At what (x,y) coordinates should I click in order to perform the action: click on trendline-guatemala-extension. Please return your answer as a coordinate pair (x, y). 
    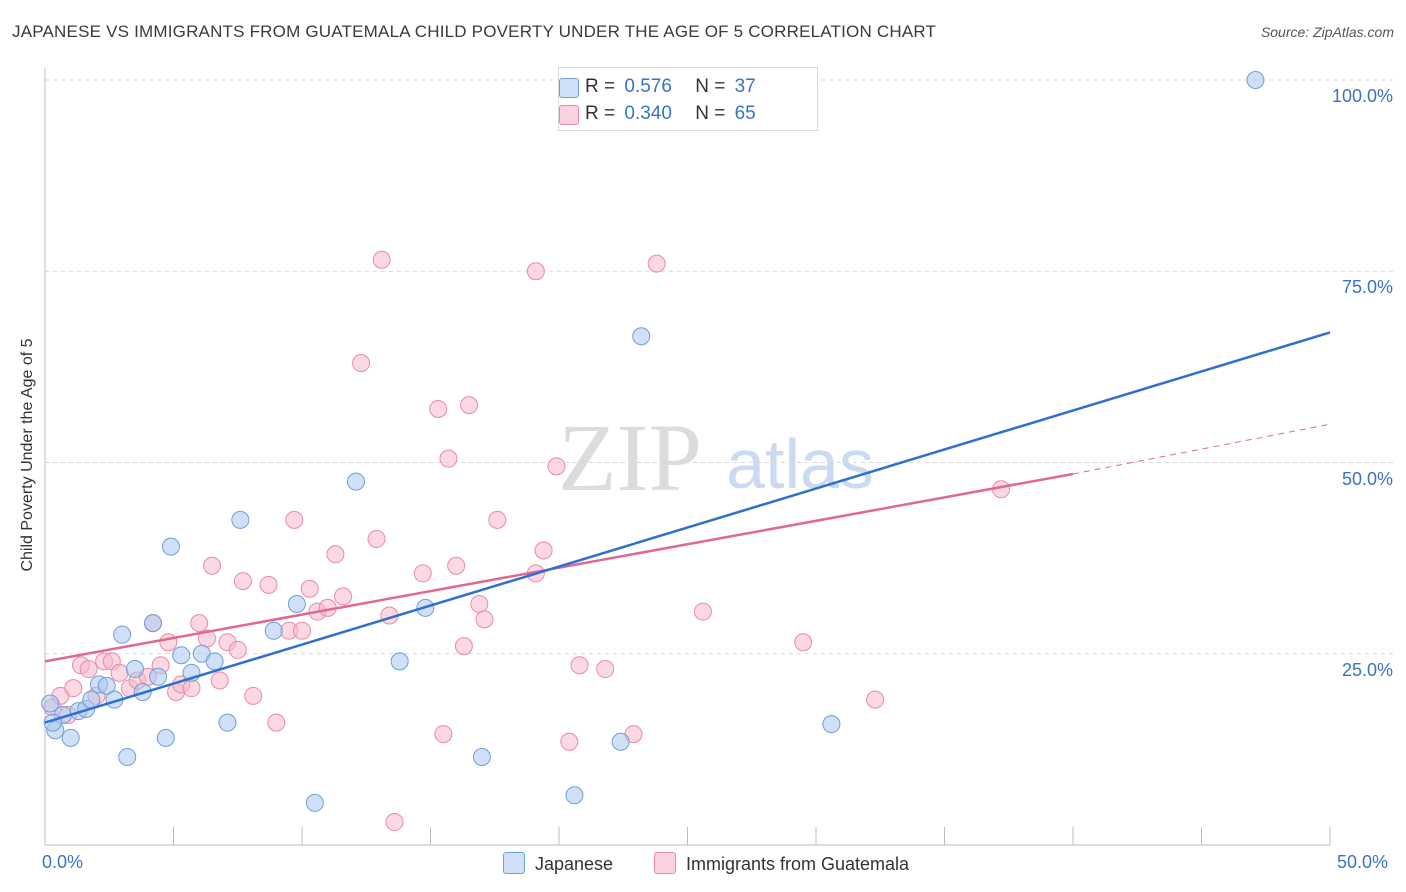
    Looking at the image, I should click on (1201, 449).